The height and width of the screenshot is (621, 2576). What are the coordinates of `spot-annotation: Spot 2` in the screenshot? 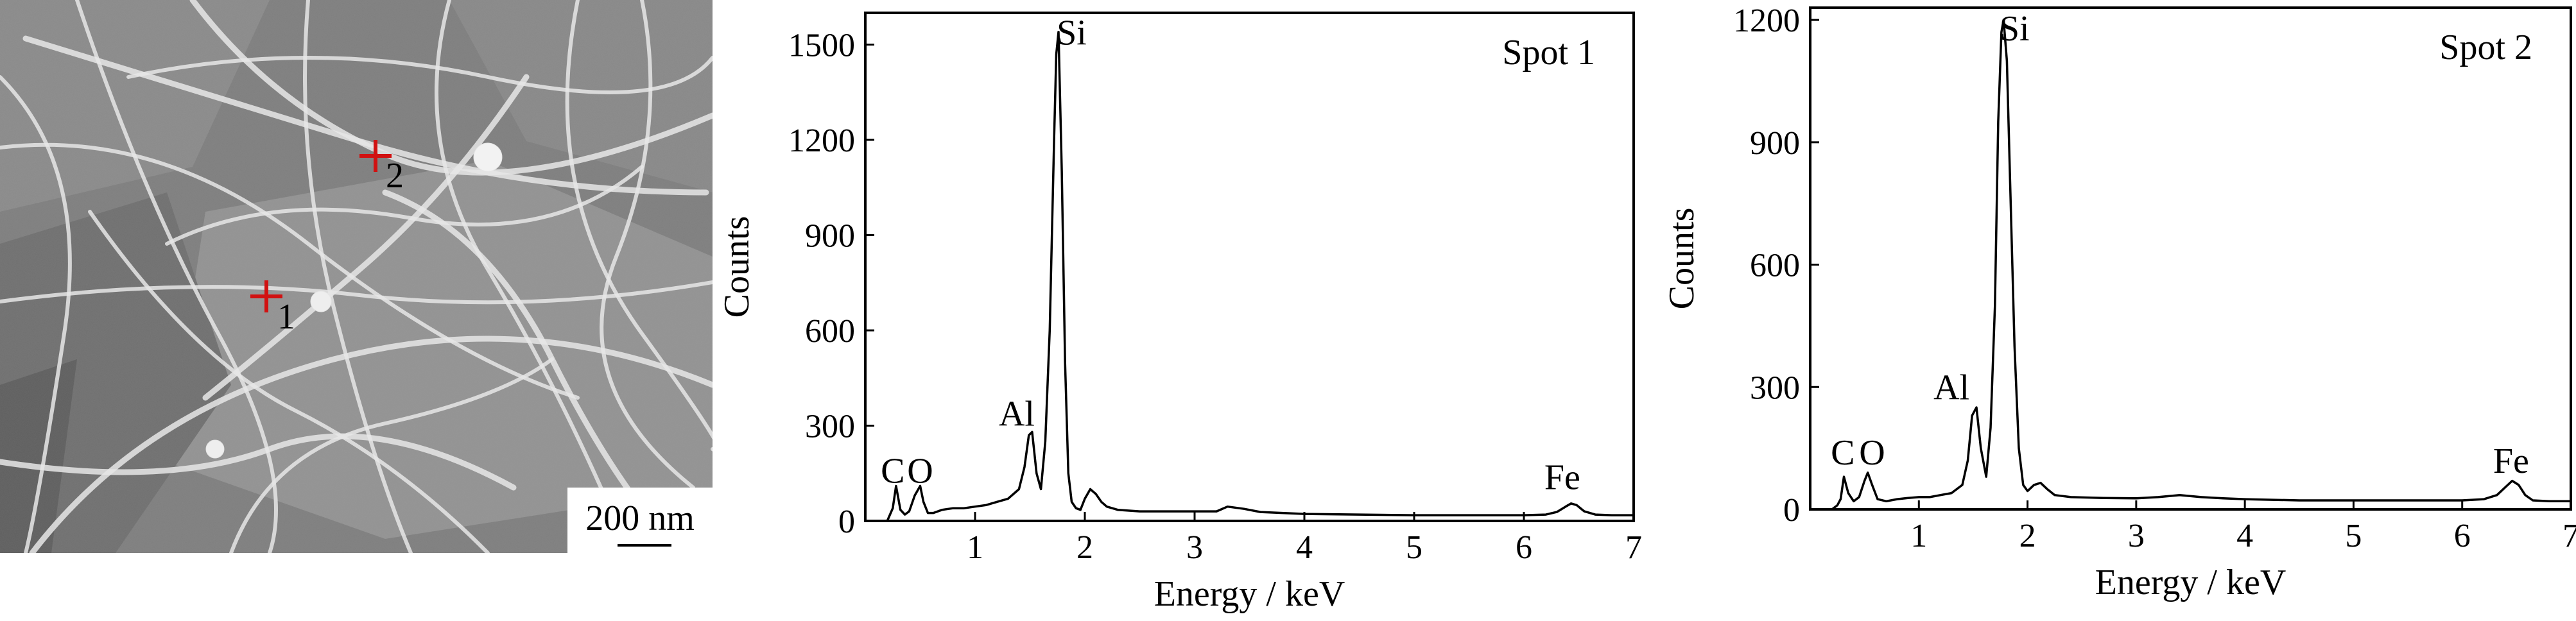 It's located at (2485, 47).